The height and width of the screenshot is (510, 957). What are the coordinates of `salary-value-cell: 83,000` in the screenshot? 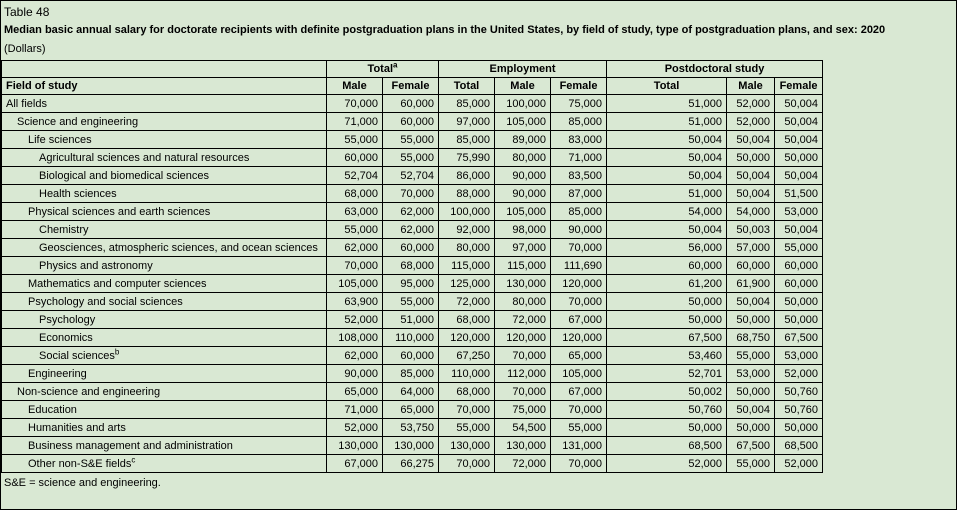 It's located at (579, 139).